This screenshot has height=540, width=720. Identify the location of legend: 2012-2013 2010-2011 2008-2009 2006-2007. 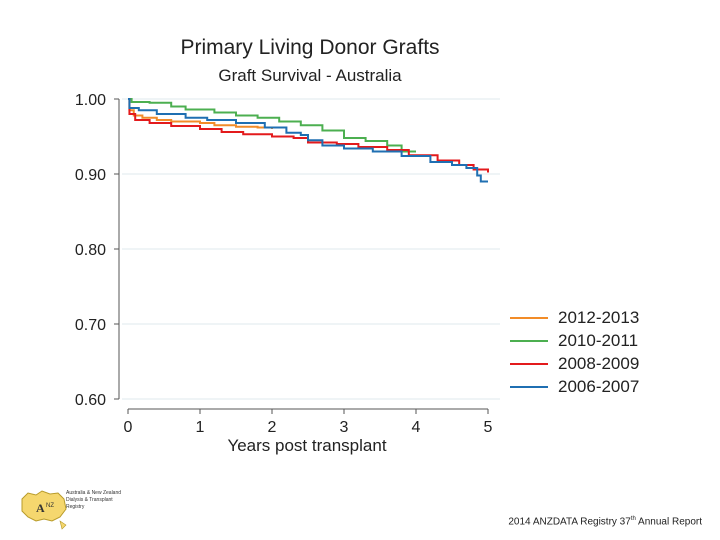
(574, 352).